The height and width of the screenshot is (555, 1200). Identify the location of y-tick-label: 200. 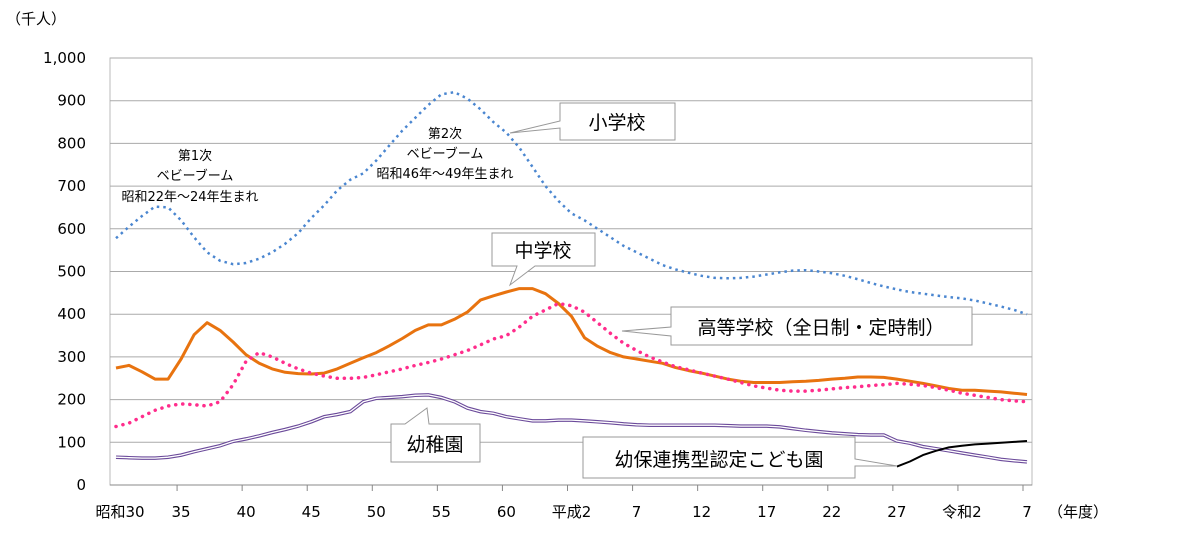
(71, 400).